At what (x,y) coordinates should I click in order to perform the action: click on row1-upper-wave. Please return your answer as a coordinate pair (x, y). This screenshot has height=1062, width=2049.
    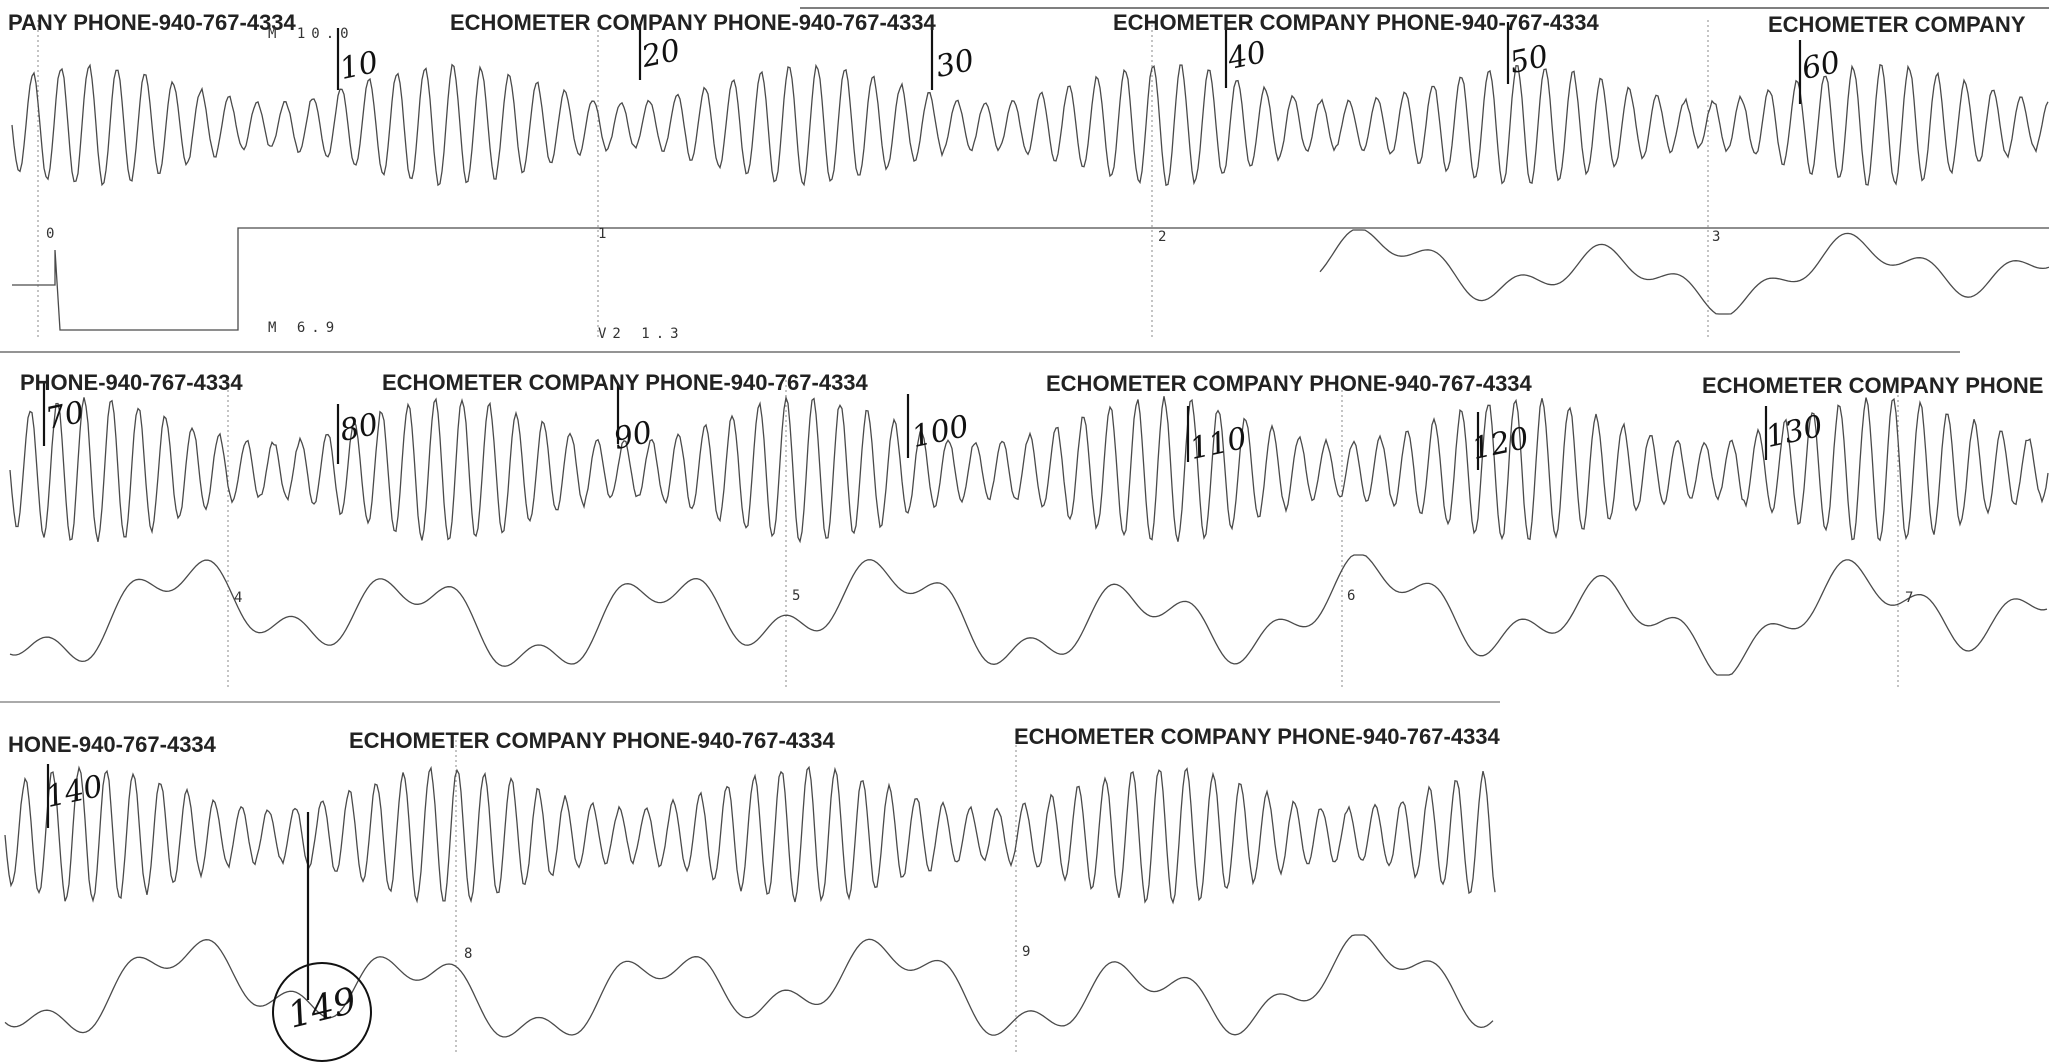
    Looking at the image, I should click on (1030, 125).